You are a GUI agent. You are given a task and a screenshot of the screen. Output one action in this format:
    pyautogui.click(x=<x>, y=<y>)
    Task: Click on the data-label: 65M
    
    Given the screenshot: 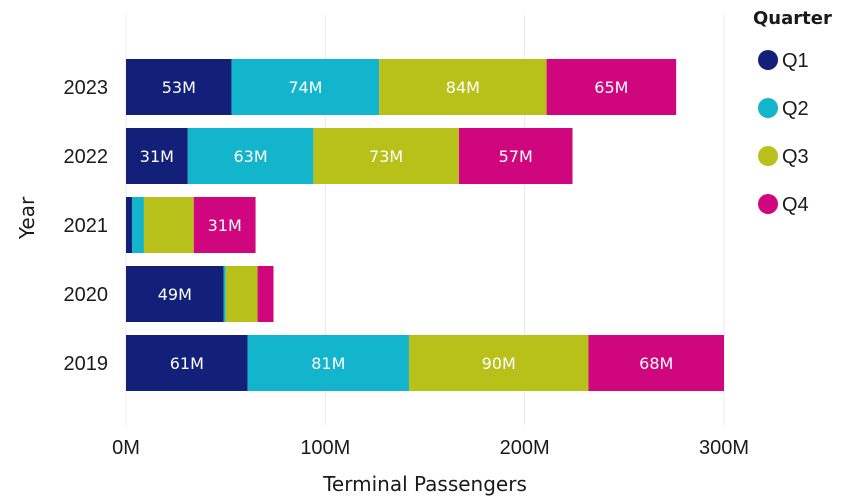 What is the action you would take?
    pyautogui.click(x=611, y=87)
    